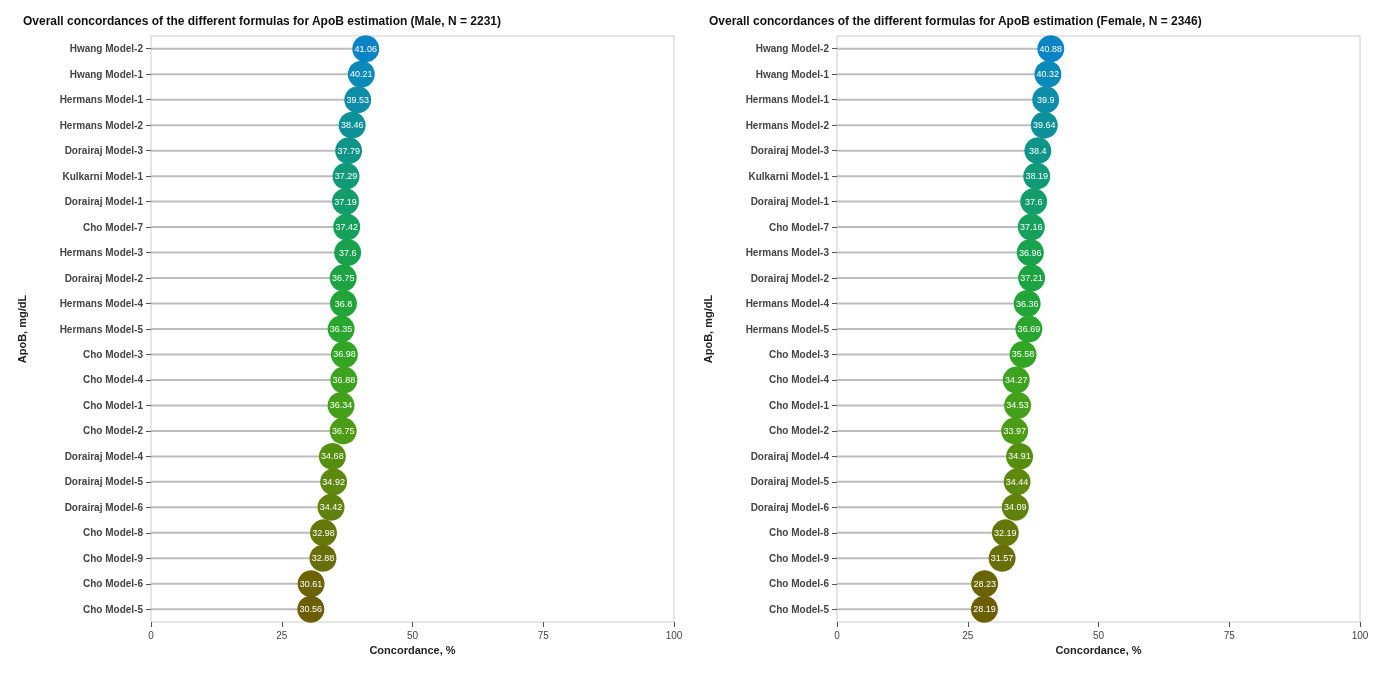 This screenshot has height=676, width=1392. What do you see at coordinates (346, 176) in the screenshot?
I see `data-label: 37.29` at bounding box center [346, 176].